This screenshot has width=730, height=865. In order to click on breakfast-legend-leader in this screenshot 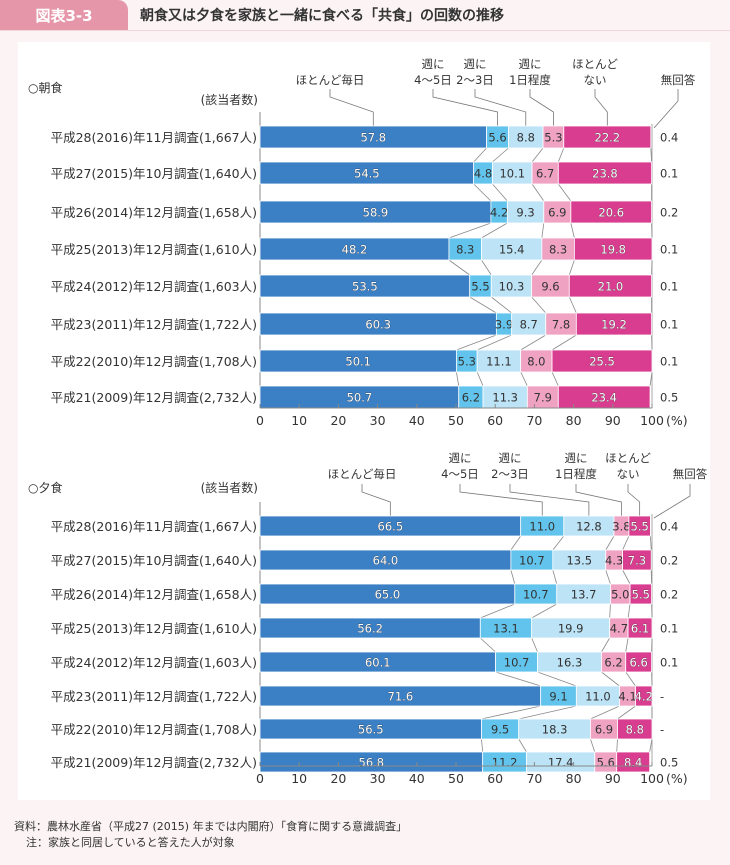, I will do `click(351, 107)`.